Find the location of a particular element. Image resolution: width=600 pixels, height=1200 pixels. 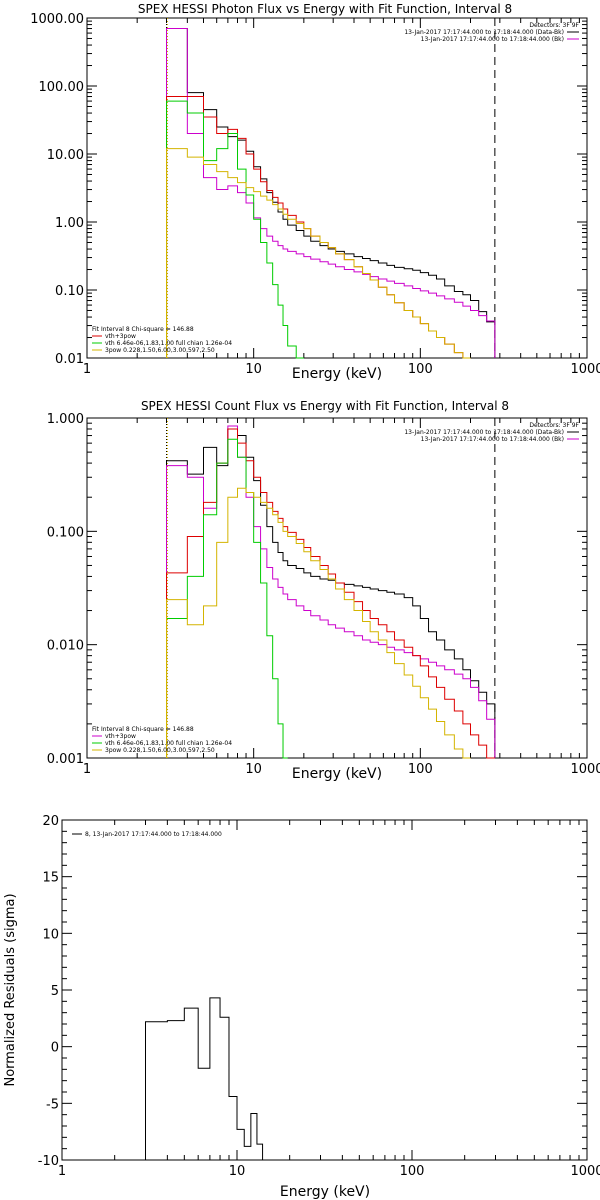

y-tick-label: 20 is located at coordinates (50, 821).